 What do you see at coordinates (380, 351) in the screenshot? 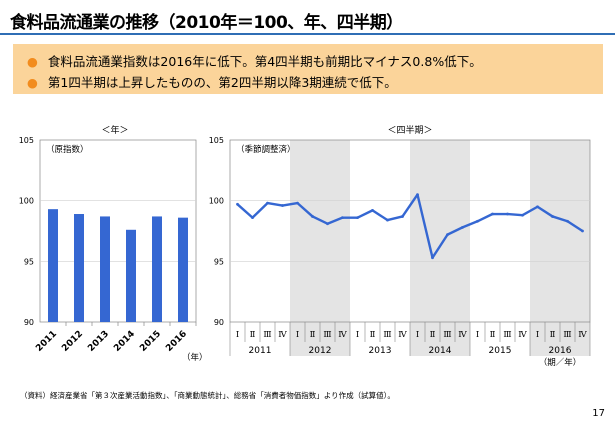
I see `year-label: 2013` at bounding box center [380, 351].